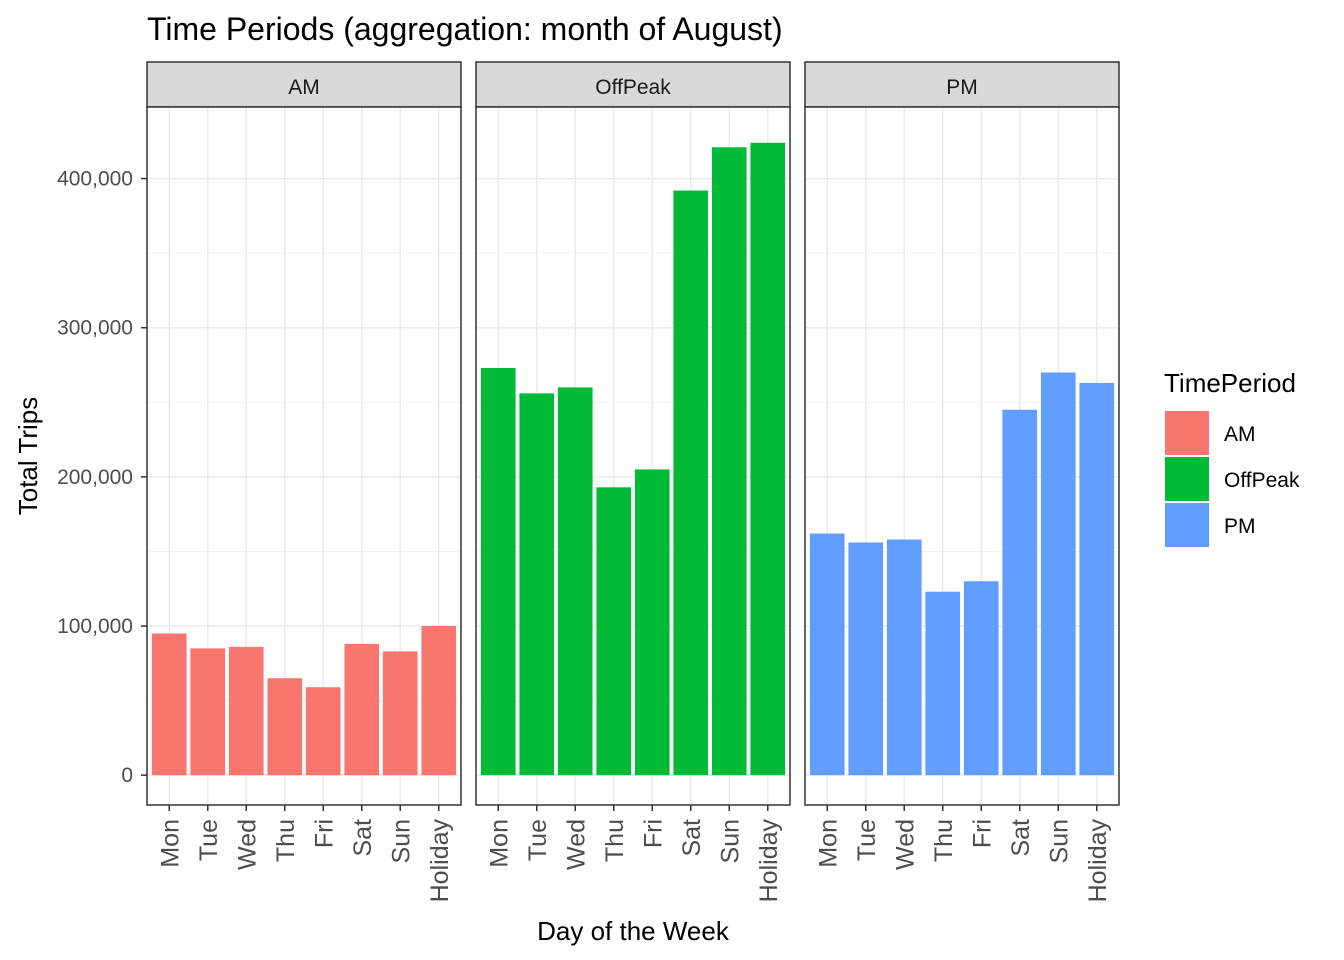  Describe the element at coordinates (208, 712) in the screenshot. I see `bar-am-tue` at that location.